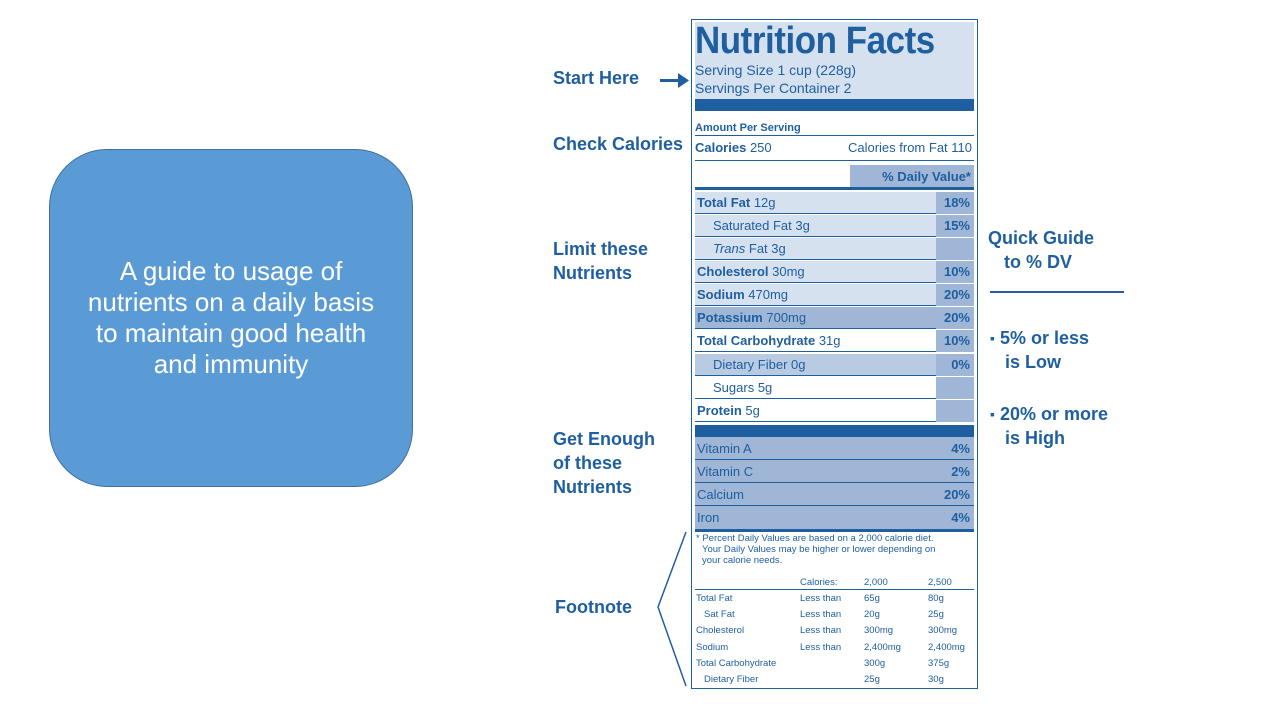  Describe the element at coordinates (875, 663) in the screenshot. I see `footnote-cell: 300g` at that location.